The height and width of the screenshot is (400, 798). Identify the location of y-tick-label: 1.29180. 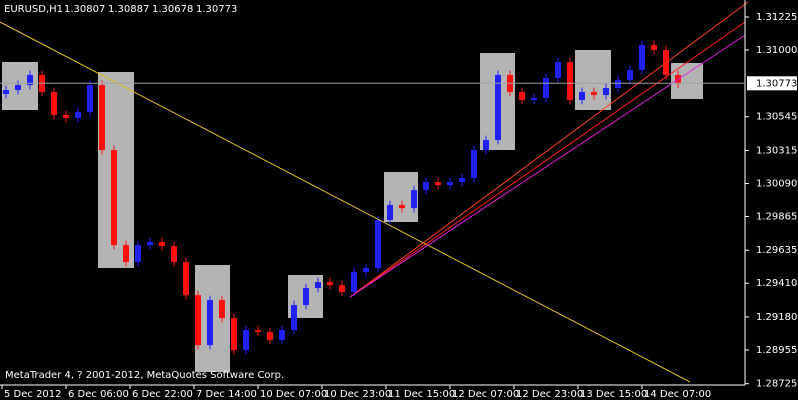
(776, 317).